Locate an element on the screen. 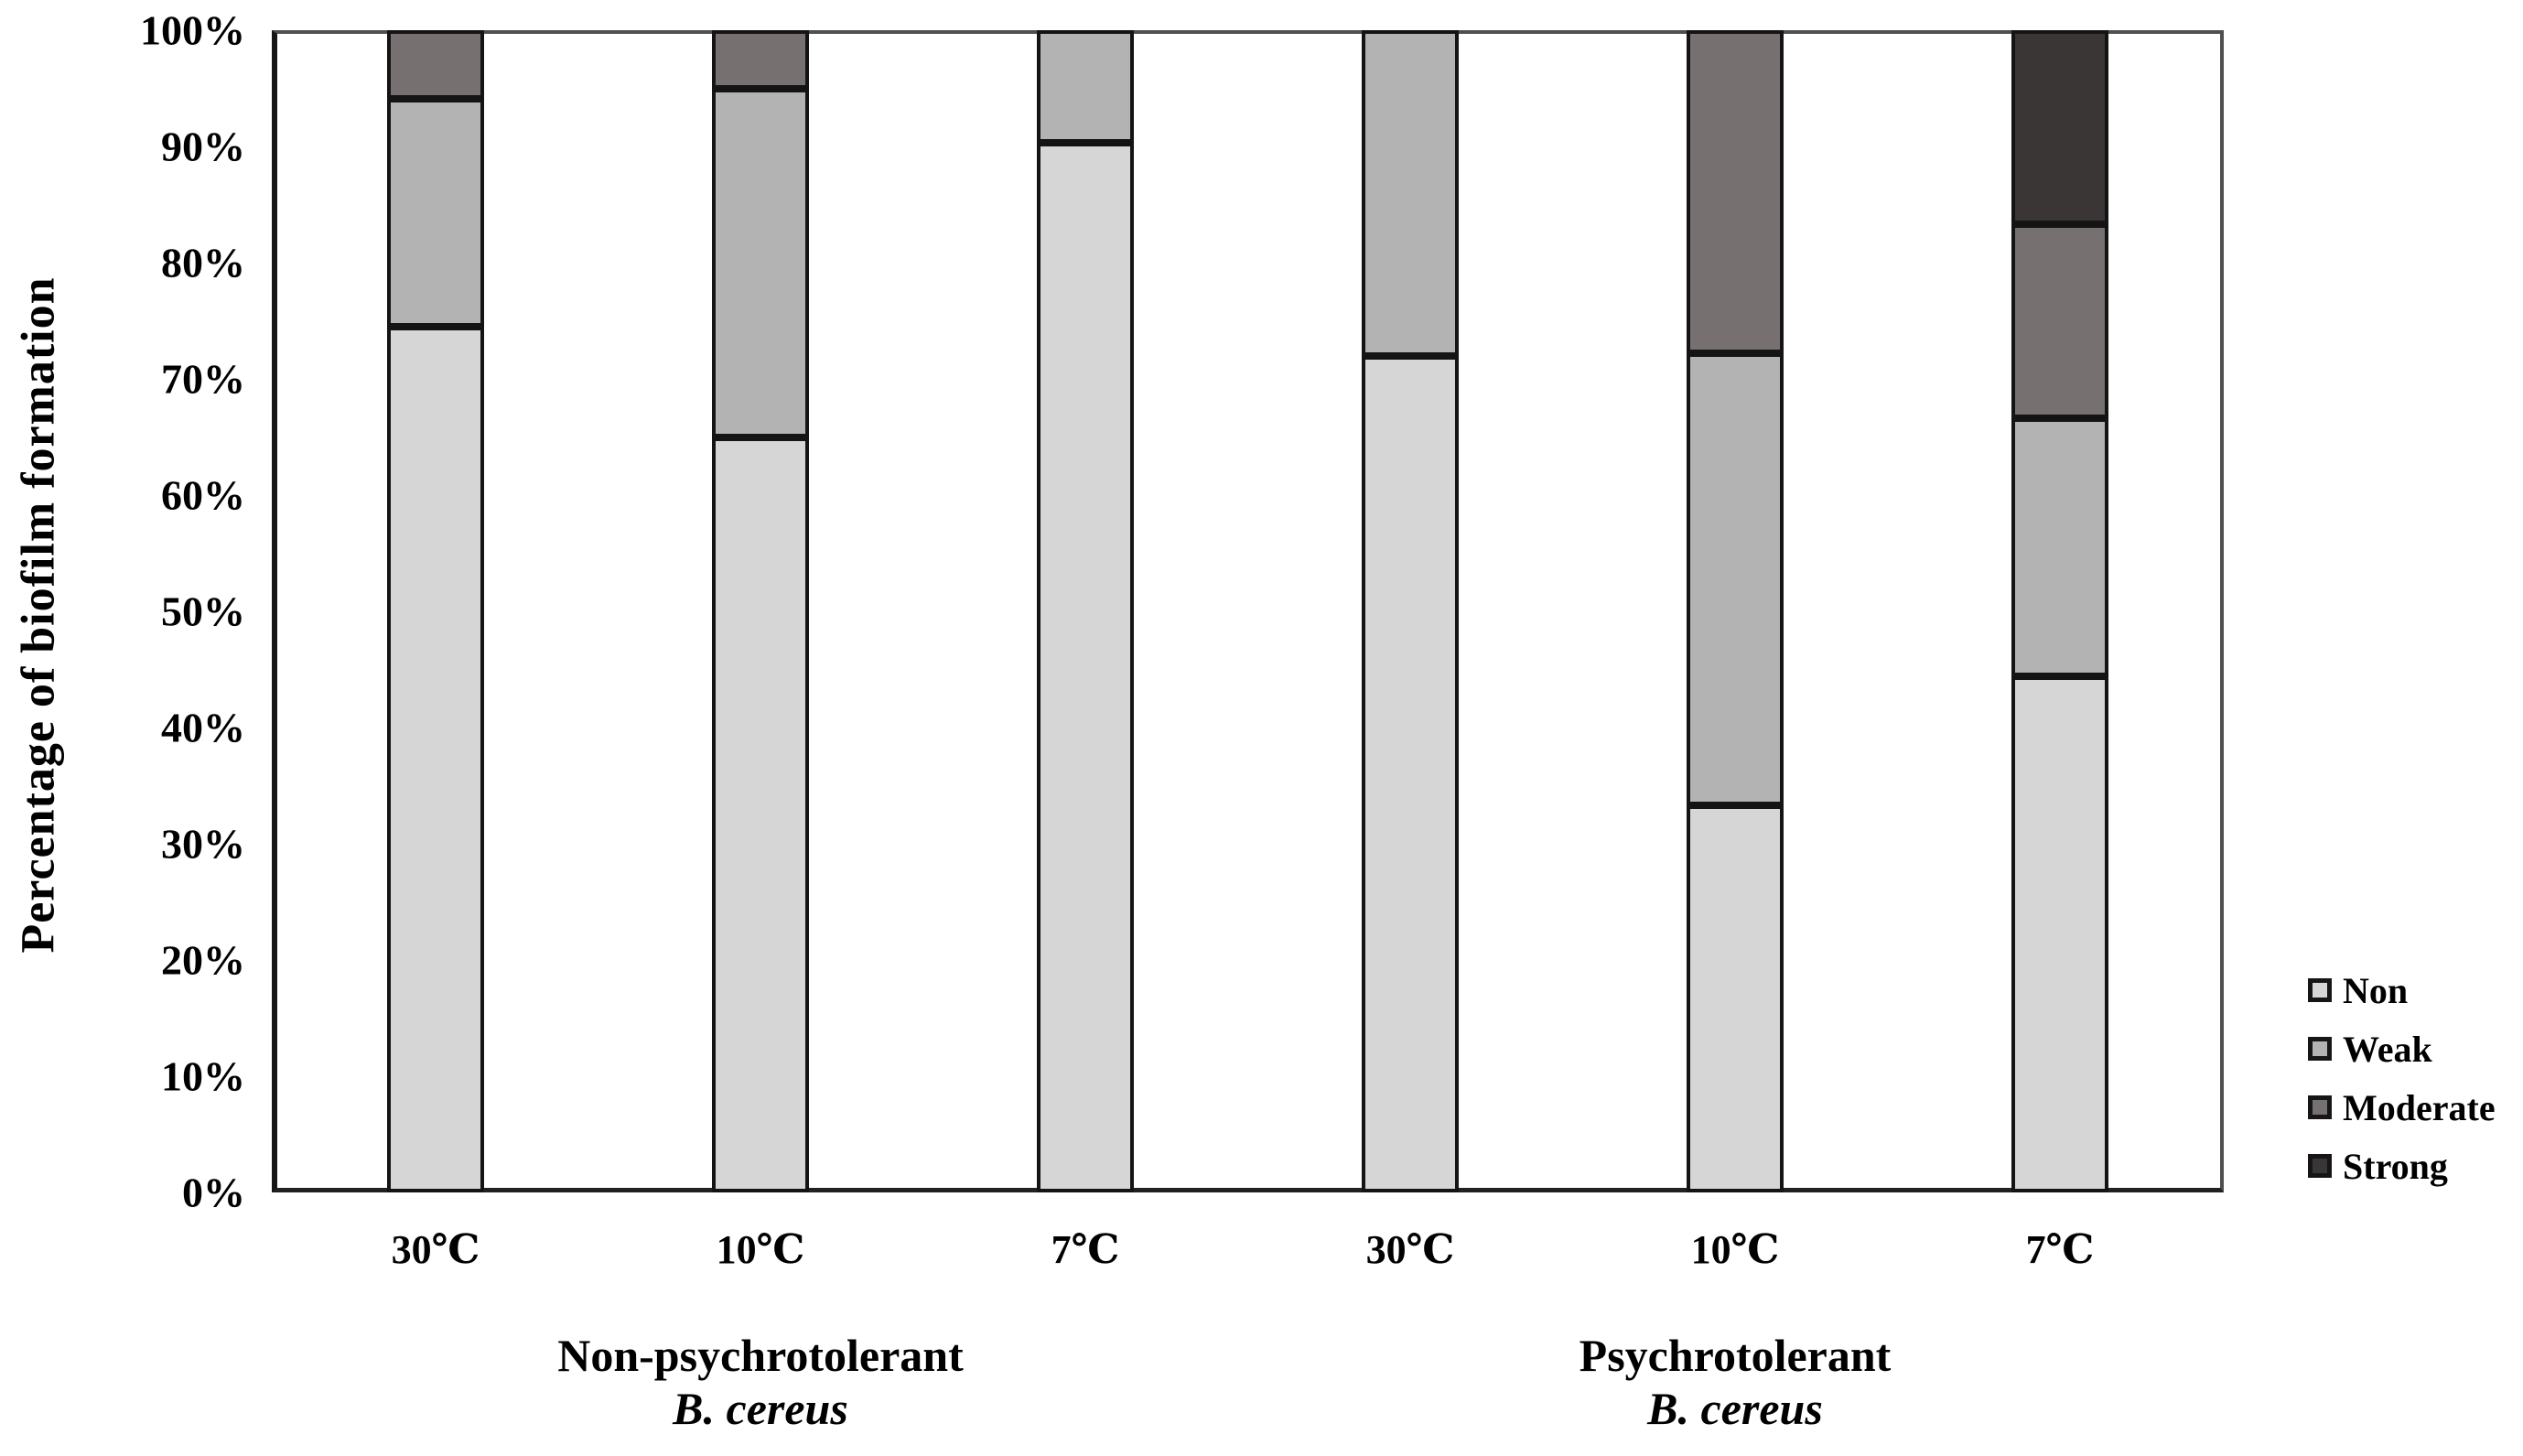 This screenshot has height=1456, width=2523. y-tick-label: 30% is located at coordinates (203, 844).